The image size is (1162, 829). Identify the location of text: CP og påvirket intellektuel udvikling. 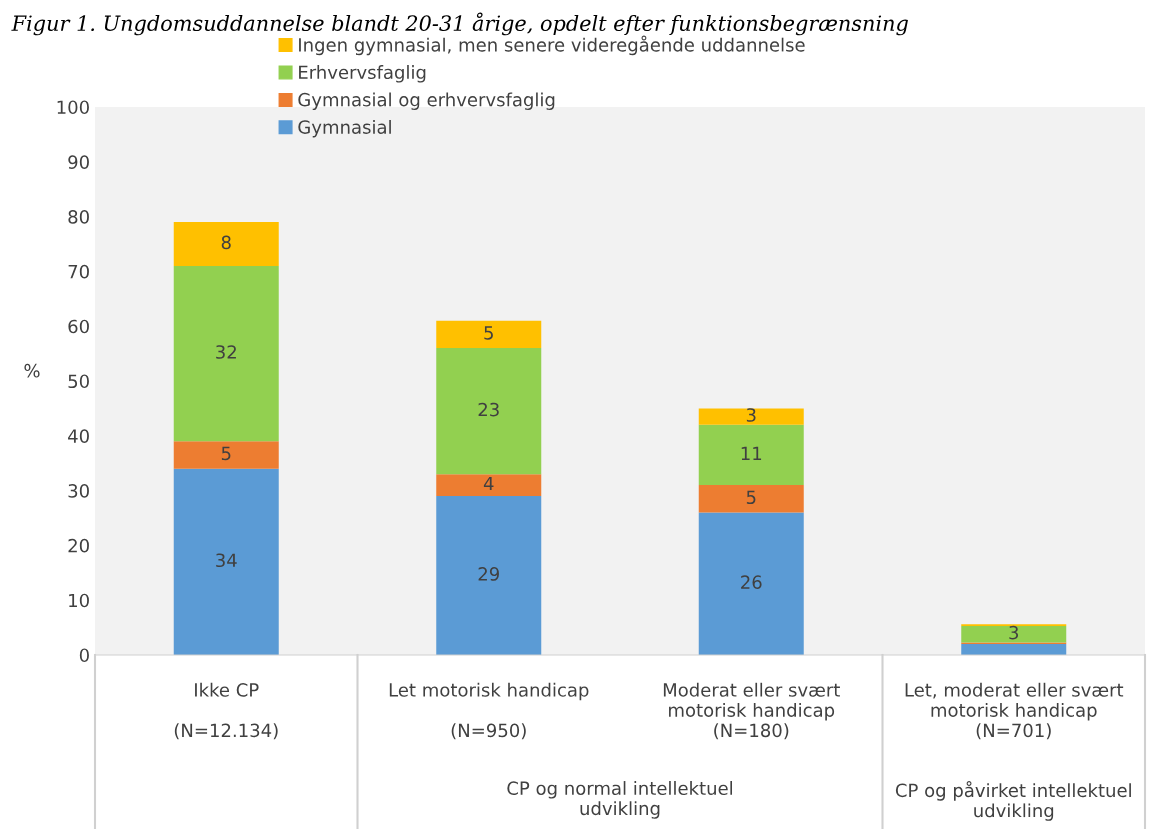
(1013, 801).